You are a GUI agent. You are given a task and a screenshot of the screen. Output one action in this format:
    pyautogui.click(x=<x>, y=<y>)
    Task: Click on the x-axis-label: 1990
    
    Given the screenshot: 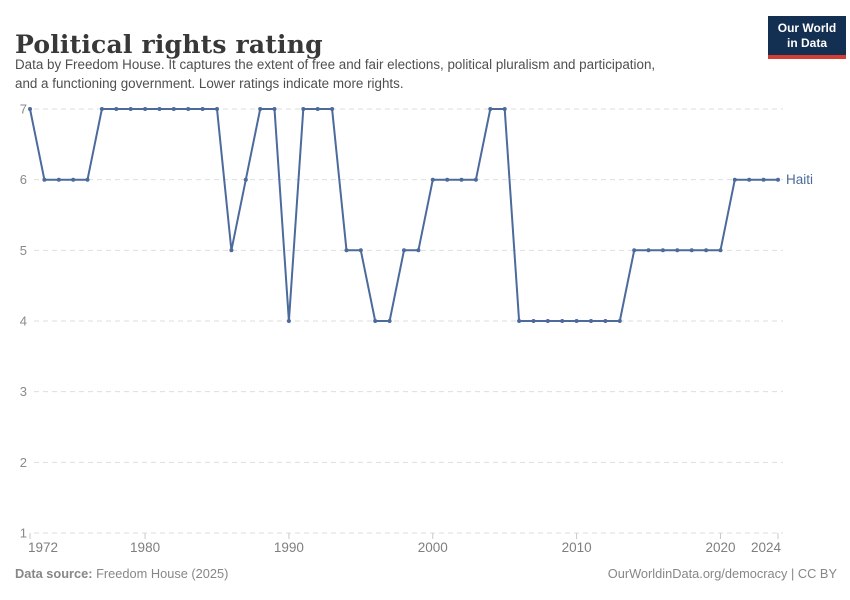 What is the action you would take?
    pyautogui.click(x=289, y=547)
    